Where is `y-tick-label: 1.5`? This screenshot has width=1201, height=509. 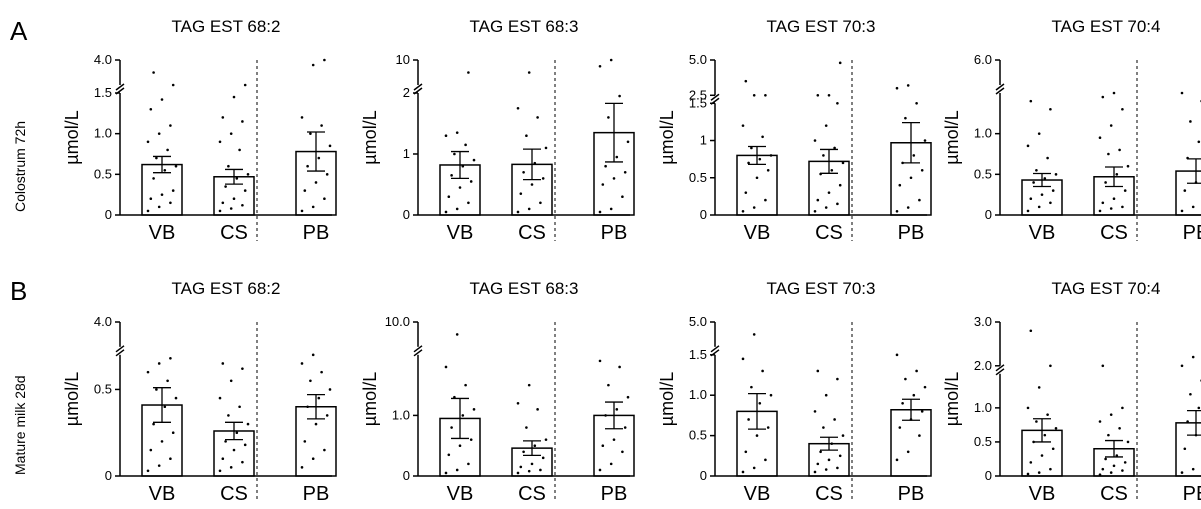 y-tick-label: 1.5 is located at coordinates (103, 92).